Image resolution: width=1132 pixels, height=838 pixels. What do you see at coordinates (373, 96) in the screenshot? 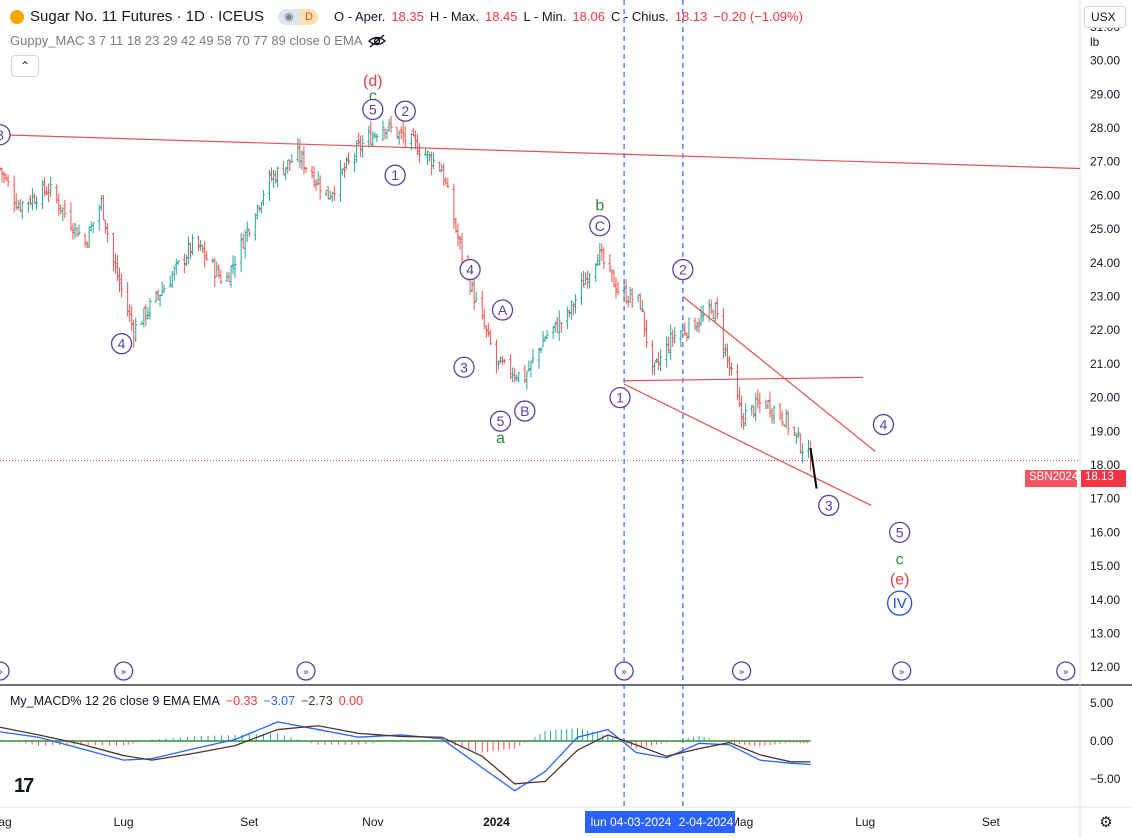
I see `wave-label-text: c` at bounding box center [373, 96].